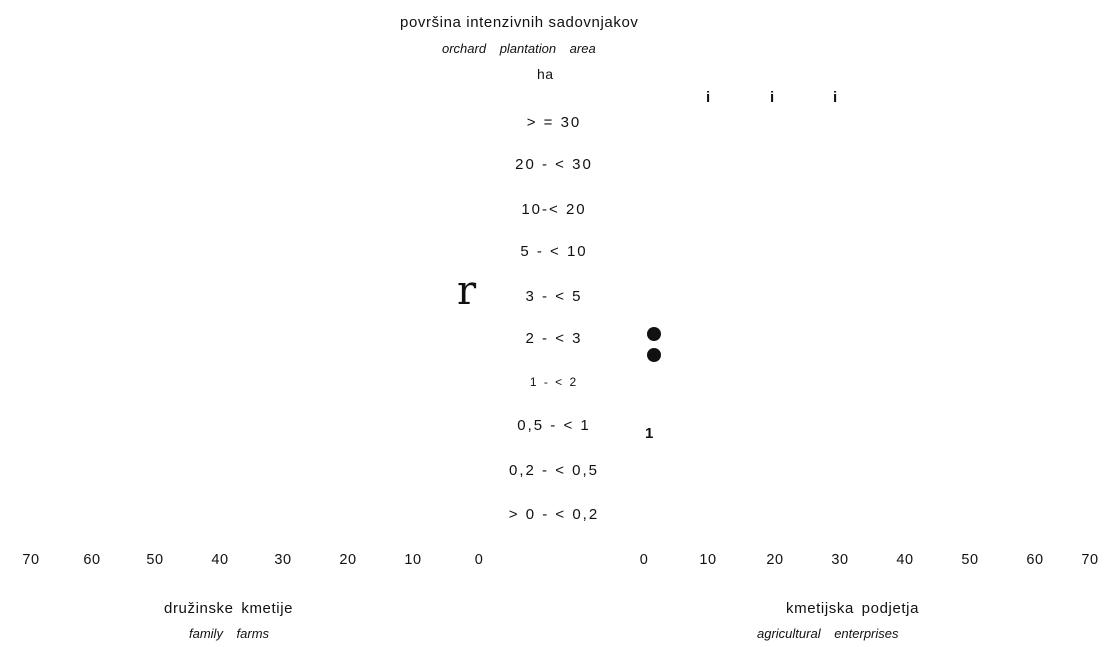 This screenshot has height=647, width=1111. I want to click on left-axis-subtitle: family farms, so click(229, 633).